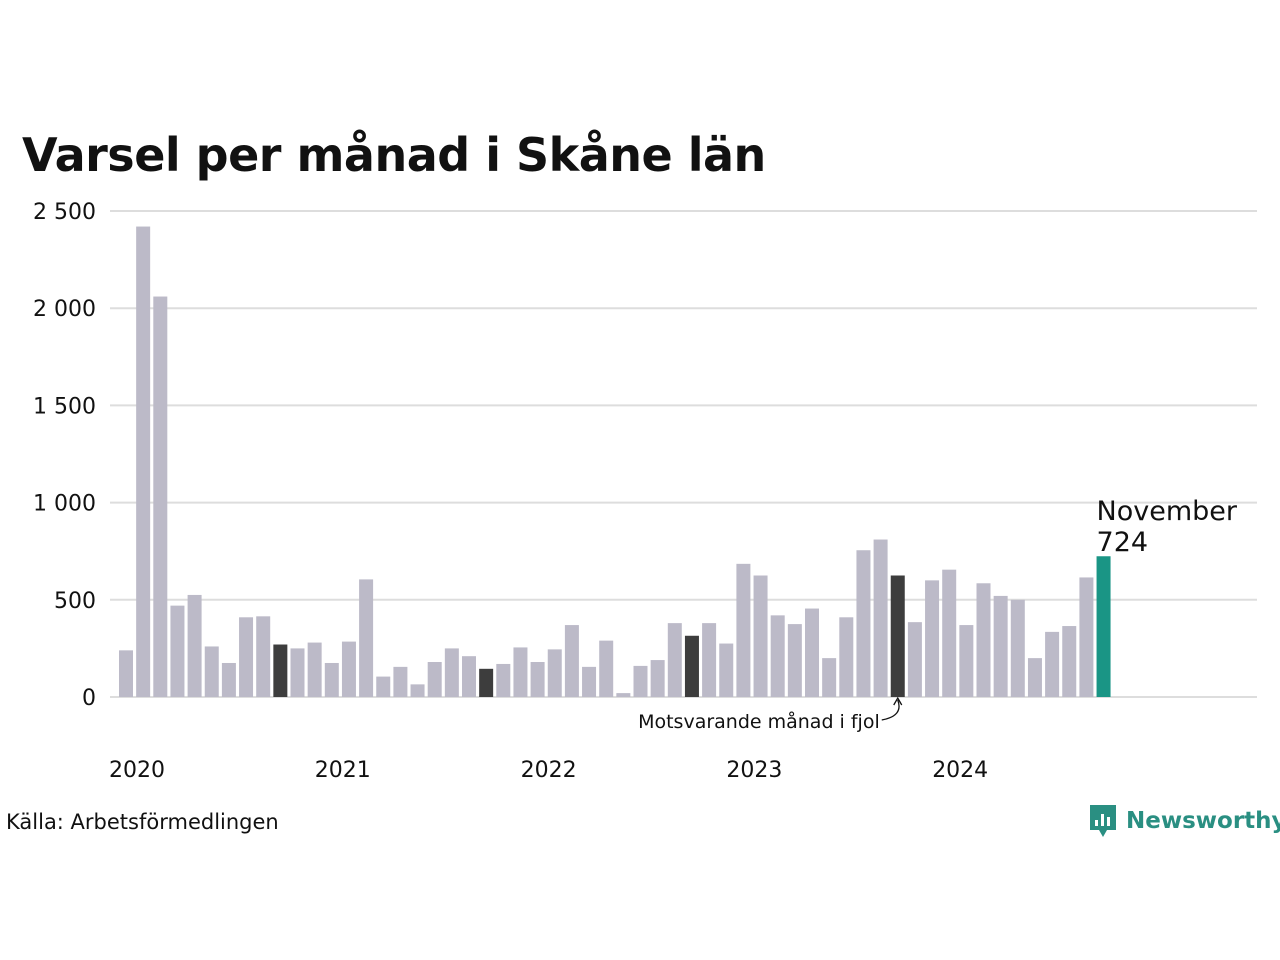 The image size is (1280, 960). Describe the element at coordinates (1167, 511) in the screenshot. I see `current-month-label: November` at that location.